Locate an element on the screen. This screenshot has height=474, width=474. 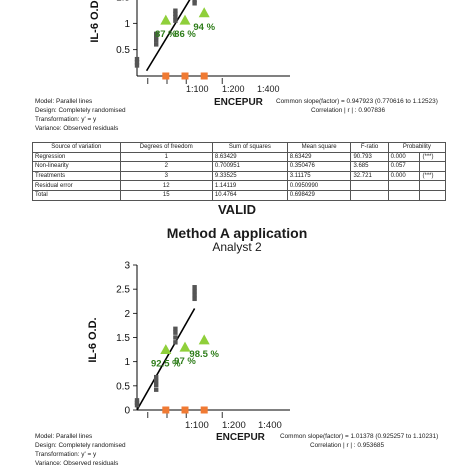
chart-bottom: 0 0.5 1 1.5 2 2.5 3 IL-6 O.D. 92.5 %97 %98.5 % is located at coordinates (188, 339).